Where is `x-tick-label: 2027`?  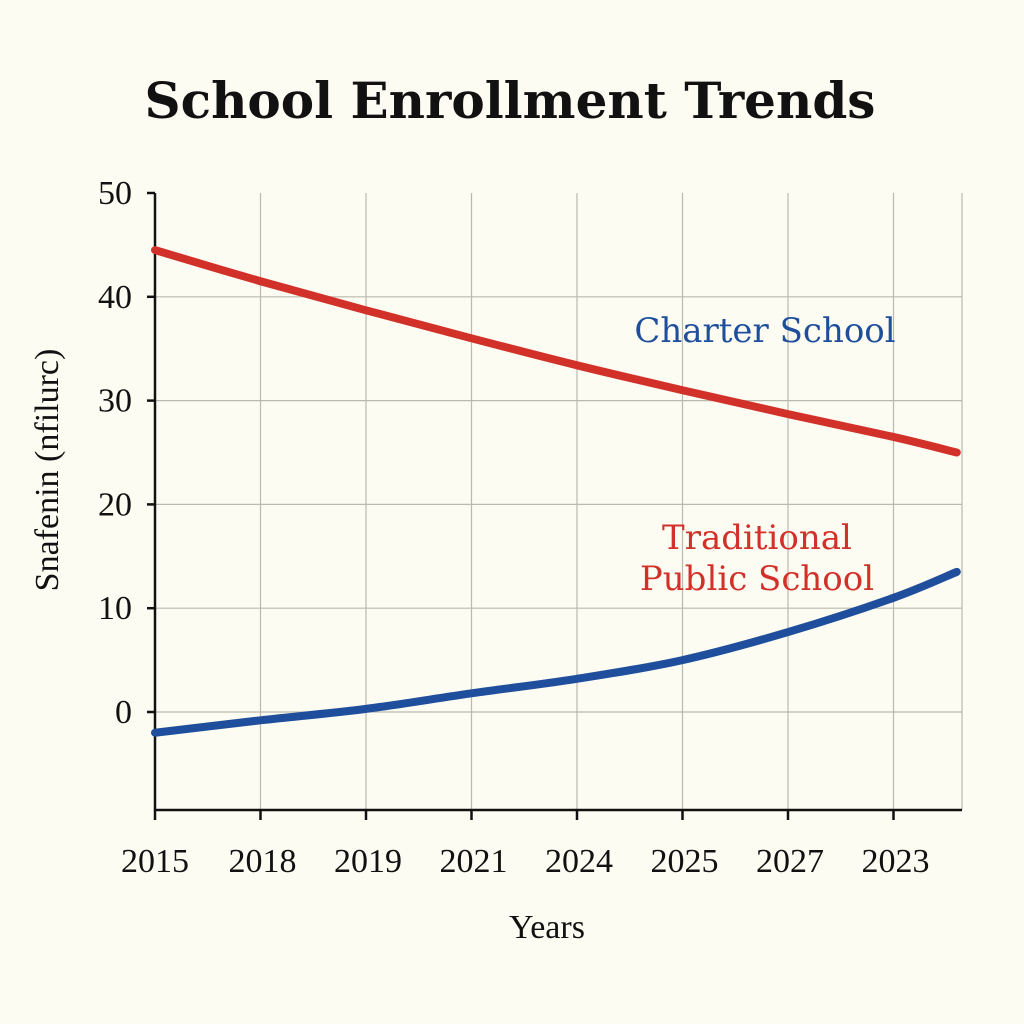 x-tick-label: 2027 is located at coordinates (790, 861).